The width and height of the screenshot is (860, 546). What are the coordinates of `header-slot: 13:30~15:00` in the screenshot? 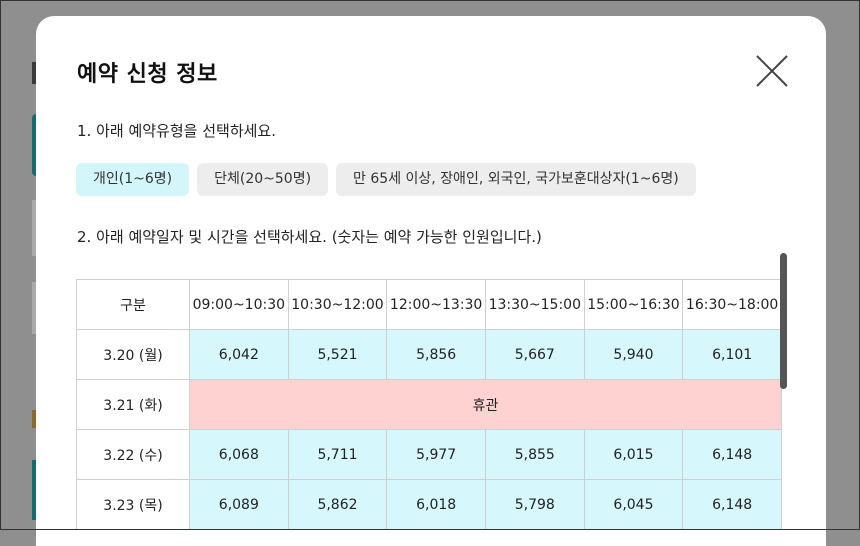 It's located at (534, 304).